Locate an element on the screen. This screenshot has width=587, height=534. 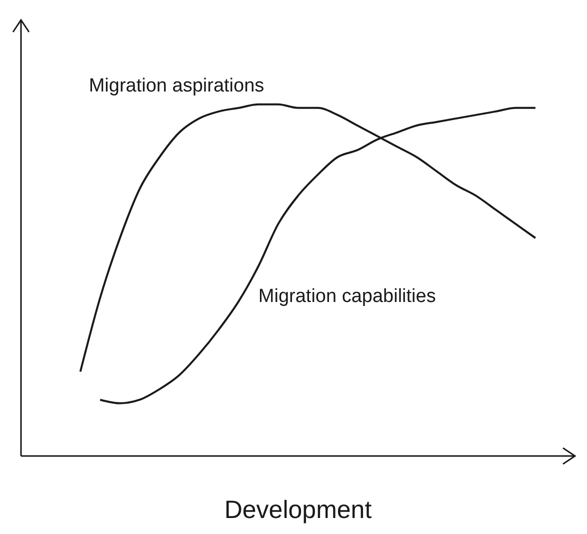
series-label: Migration capabilities is located at coordinates (347, 297).